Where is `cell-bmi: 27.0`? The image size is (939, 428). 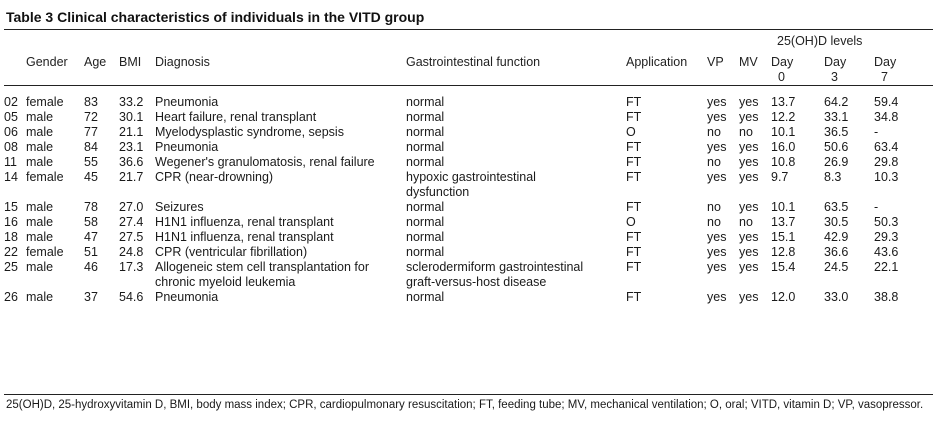
cell-bmi: 27.0 is located at coordinates (131, 207).